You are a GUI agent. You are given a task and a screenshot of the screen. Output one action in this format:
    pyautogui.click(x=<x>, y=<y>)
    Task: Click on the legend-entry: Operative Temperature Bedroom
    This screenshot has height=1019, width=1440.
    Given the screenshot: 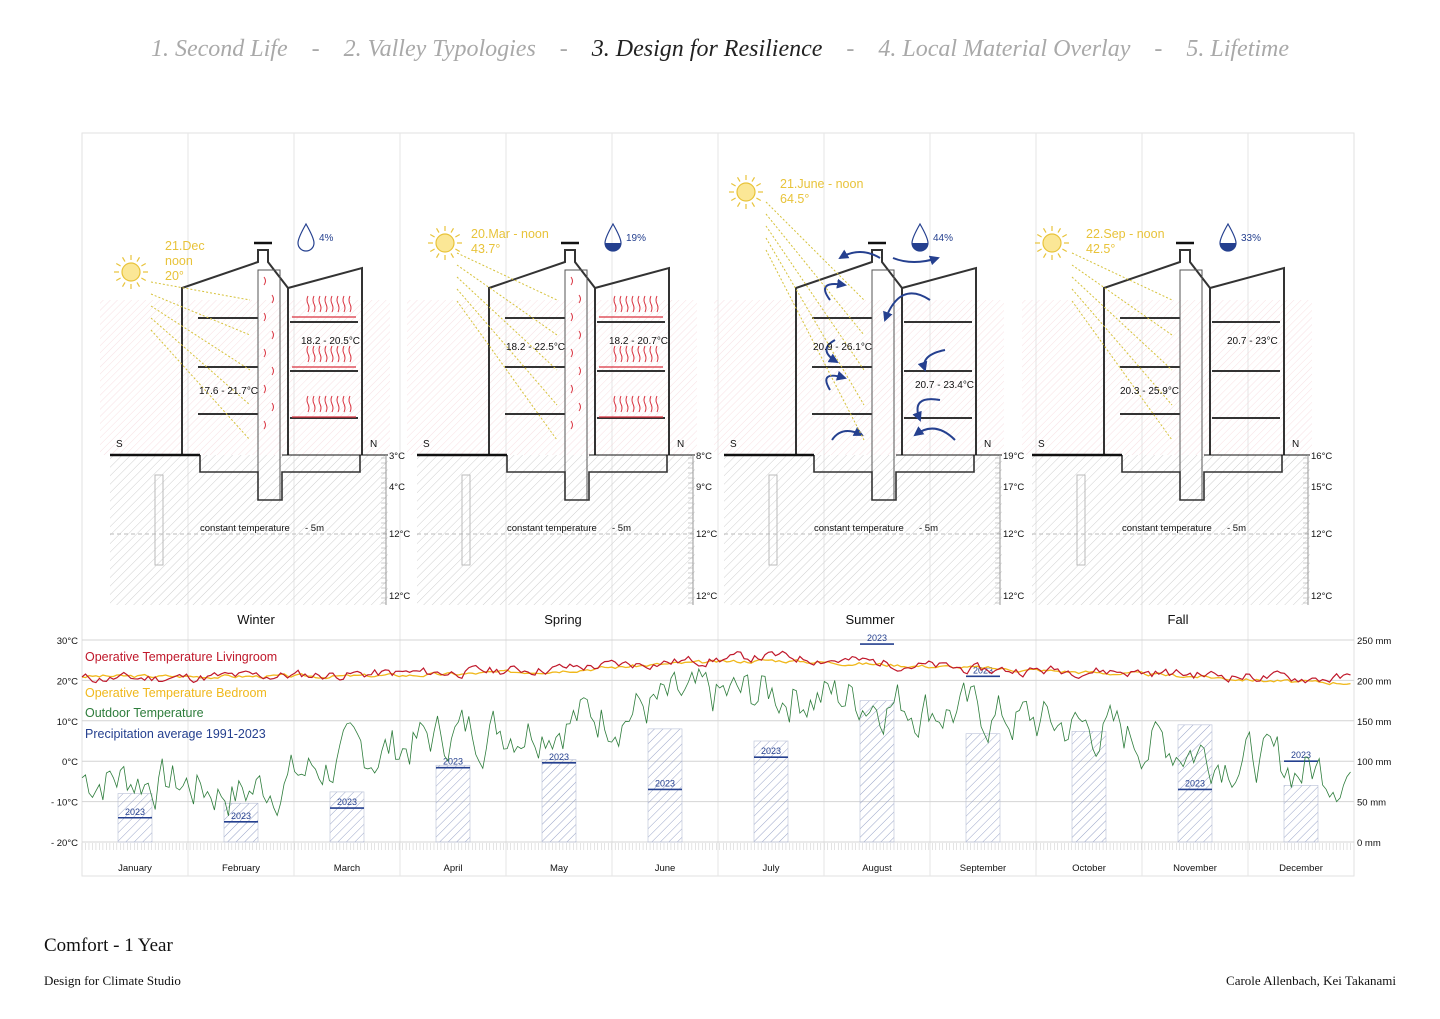 What is the action you would take?
    pyautogui.click(x=176, y=693)
    